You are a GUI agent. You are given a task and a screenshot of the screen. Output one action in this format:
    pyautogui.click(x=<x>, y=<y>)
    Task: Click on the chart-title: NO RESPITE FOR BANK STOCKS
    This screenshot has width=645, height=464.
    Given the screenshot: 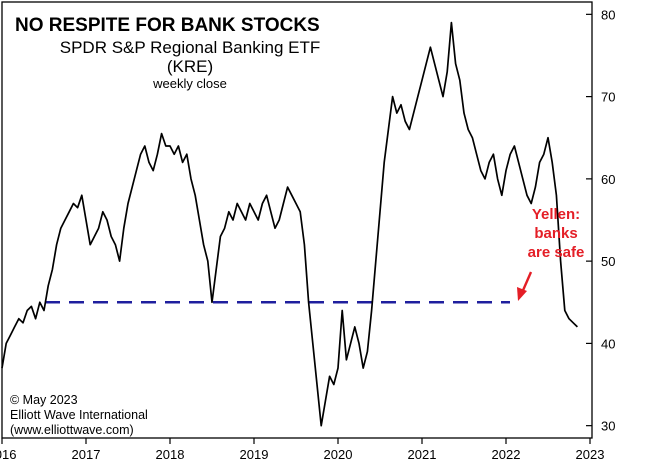 What is the action you would take?
    pyautogui.click(x=167, y=25)
    